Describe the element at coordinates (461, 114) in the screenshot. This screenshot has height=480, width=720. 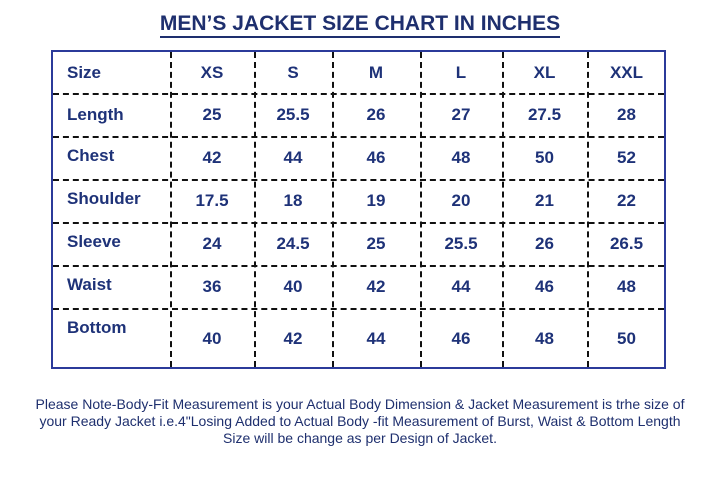
I see `measurement-value: 27` at that location.